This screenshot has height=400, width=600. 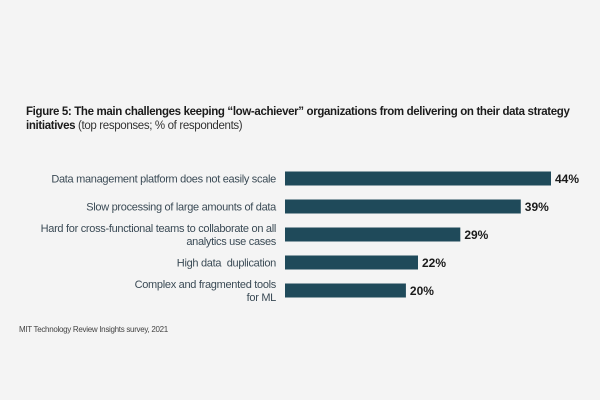 What do you see at coordinates (434, 263) in the screenshot?
I see `value-label: 22%` at bounding box center [434, 263].